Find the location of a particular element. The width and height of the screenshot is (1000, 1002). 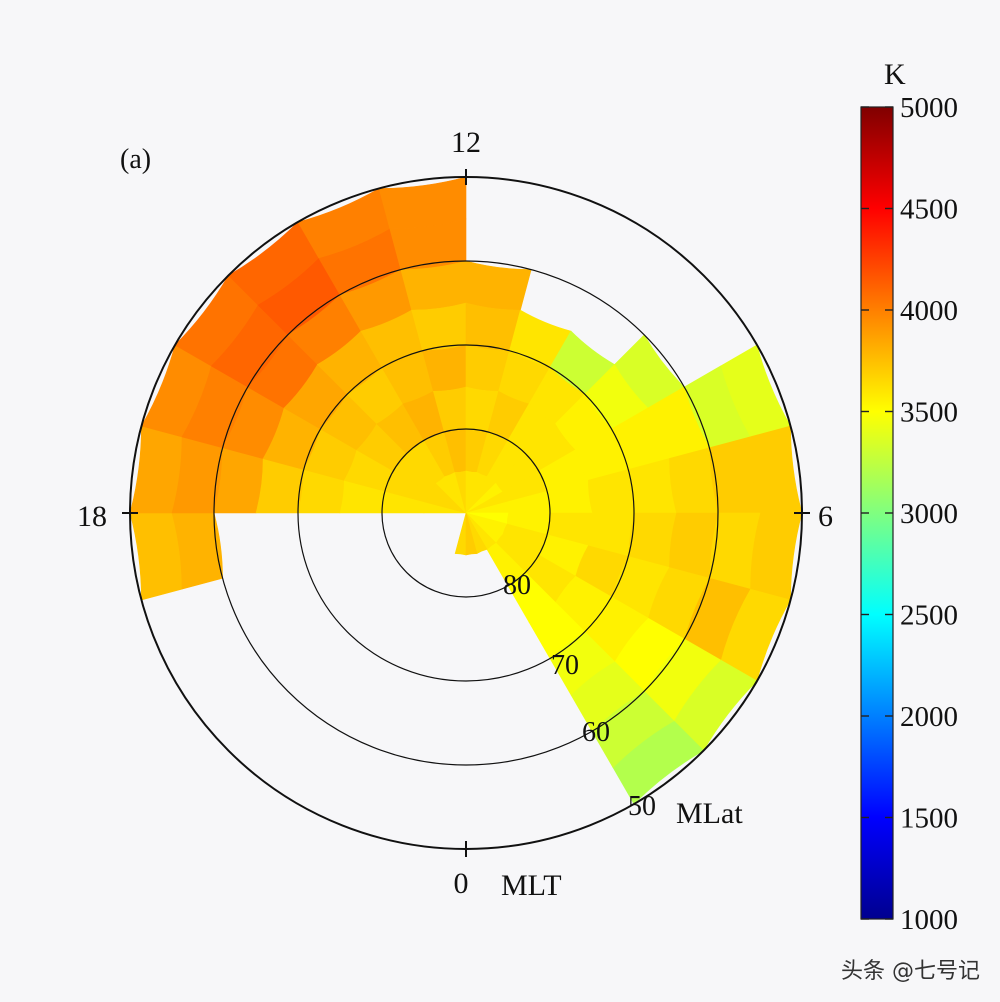

mlt-tick-label: 0 is located at coordinates (461, 883).